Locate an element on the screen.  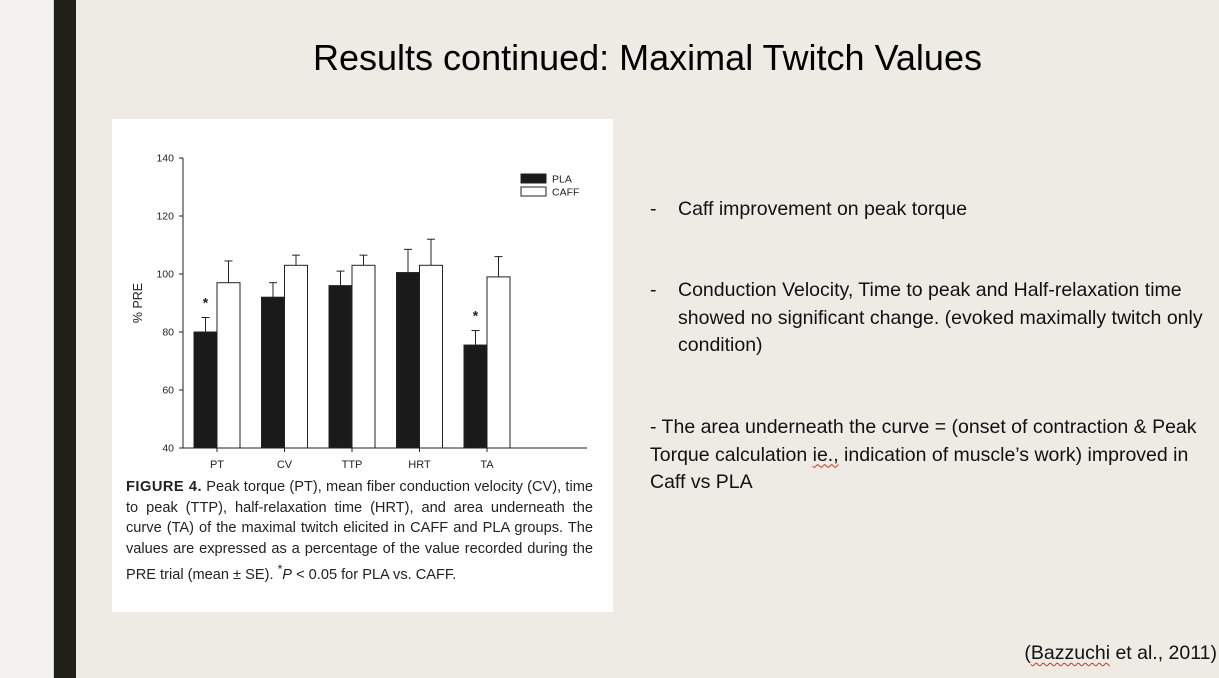
legend-label-caff: CAFF is located at coordinates (565, 193).